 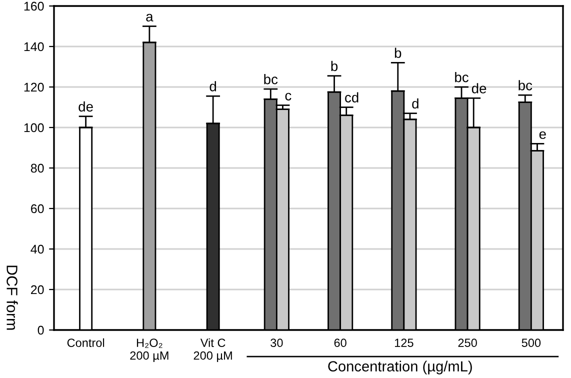 I want to click on data-label: a, so click(x=150, y=18).